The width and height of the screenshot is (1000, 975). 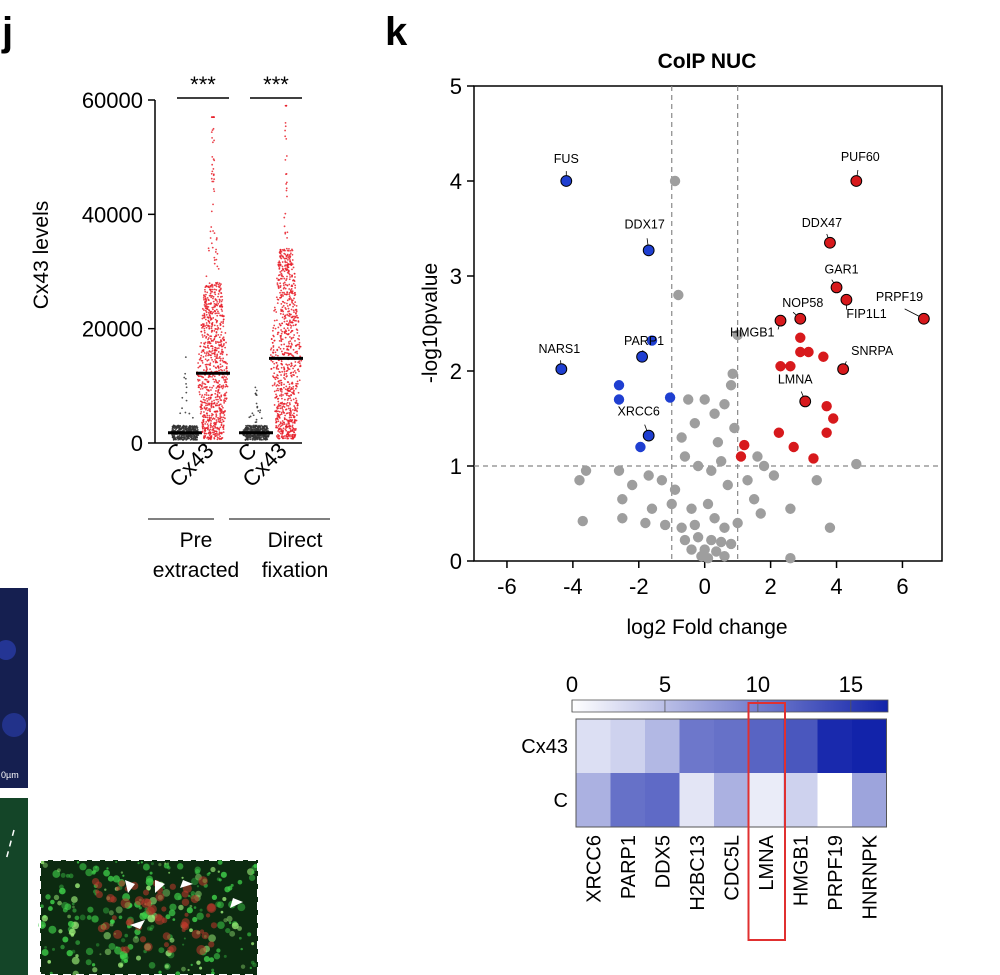 I want to click on lmna-highlight-box, so click(x=766, y=821).